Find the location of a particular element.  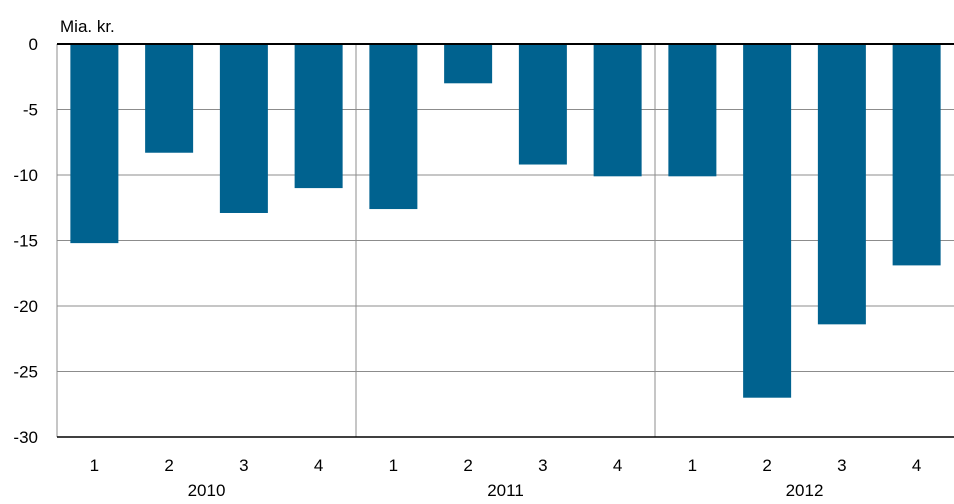

y-tick-label: -20 is located at coordinates (25, 306).